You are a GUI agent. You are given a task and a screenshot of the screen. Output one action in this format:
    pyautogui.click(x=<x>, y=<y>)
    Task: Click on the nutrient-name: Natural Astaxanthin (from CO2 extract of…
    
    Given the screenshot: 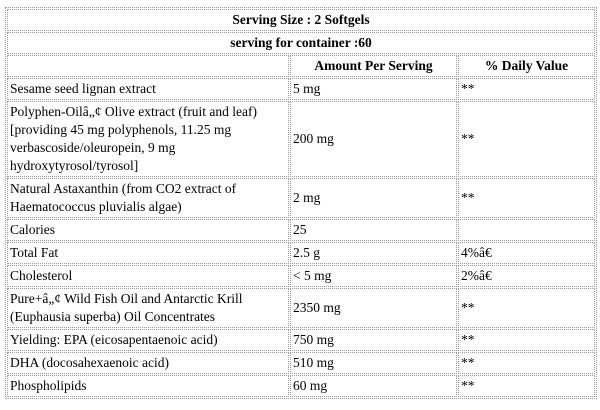 What is the action you would take?
    pyautogui.click(x=148, y=198)
    